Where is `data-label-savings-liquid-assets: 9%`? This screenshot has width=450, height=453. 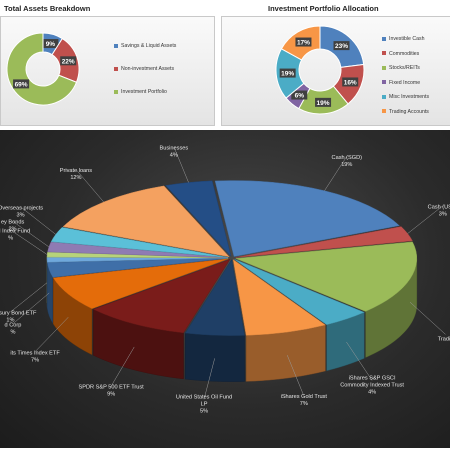 data-label-savings-liquid-assets: 9% is located at coordinates (50, 43).